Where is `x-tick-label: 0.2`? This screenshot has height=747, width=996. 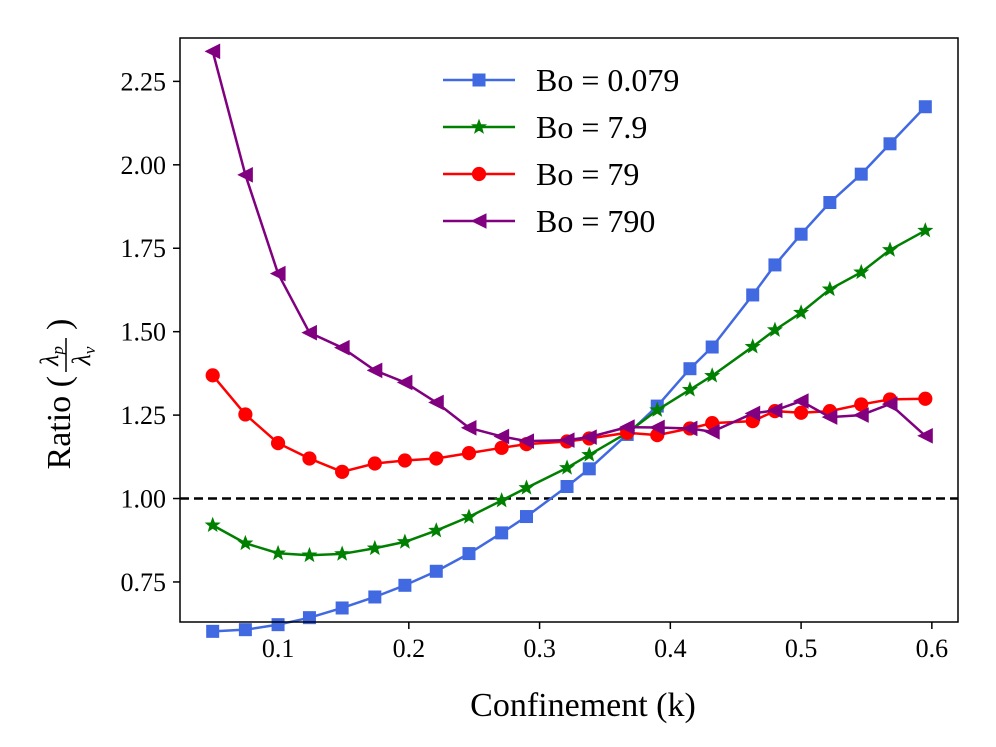 x-tick-label: 0.2 is located at coordinates (409, 648).